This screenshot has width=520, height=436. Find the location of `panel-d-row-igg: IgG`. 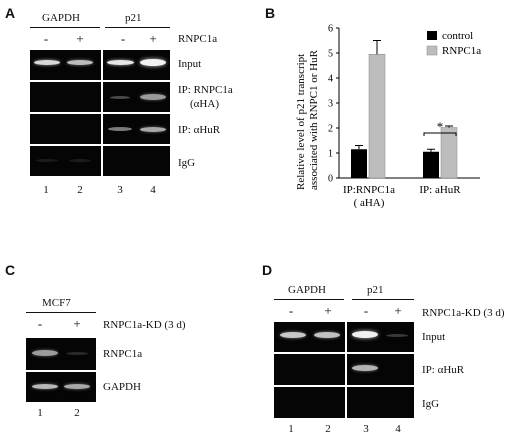

panel-d-row-igg: IgG is located at coordinates (431, 404).